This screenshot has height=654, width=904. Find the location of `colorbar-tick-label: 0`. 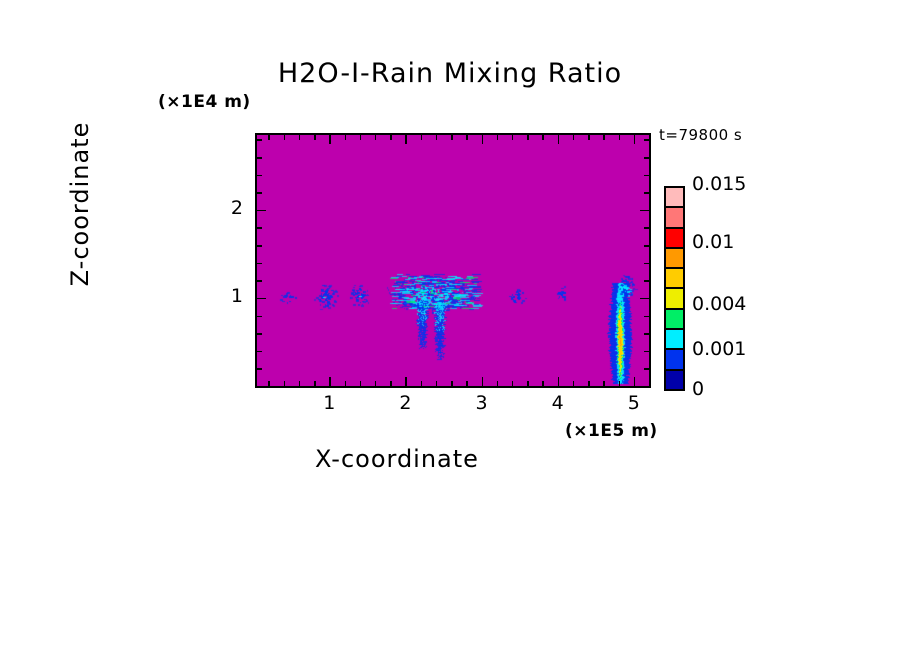

colorbar-tick-label: 0 is located at coordinates (698, 389).